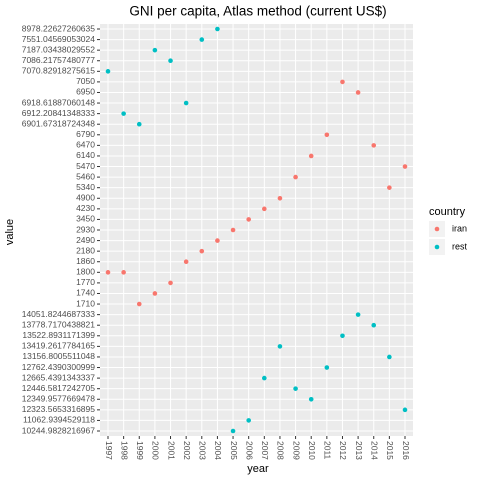 This screenshot has height=480, width=480. I want to click on y-tick-label: 7050, so click(85, 81).